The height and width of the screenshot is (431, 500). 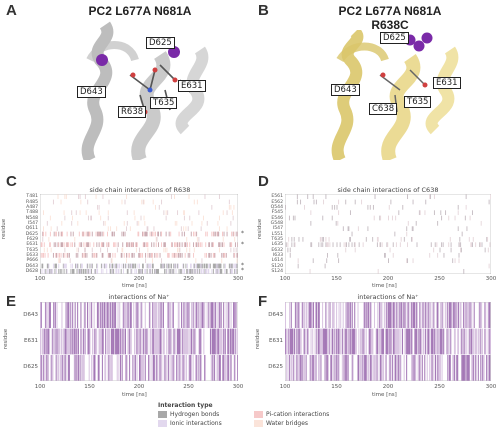 What do you see at coordinates (276, 341) in the screenshot?
I see `row-label: E631` at bounding box center [276, 341].